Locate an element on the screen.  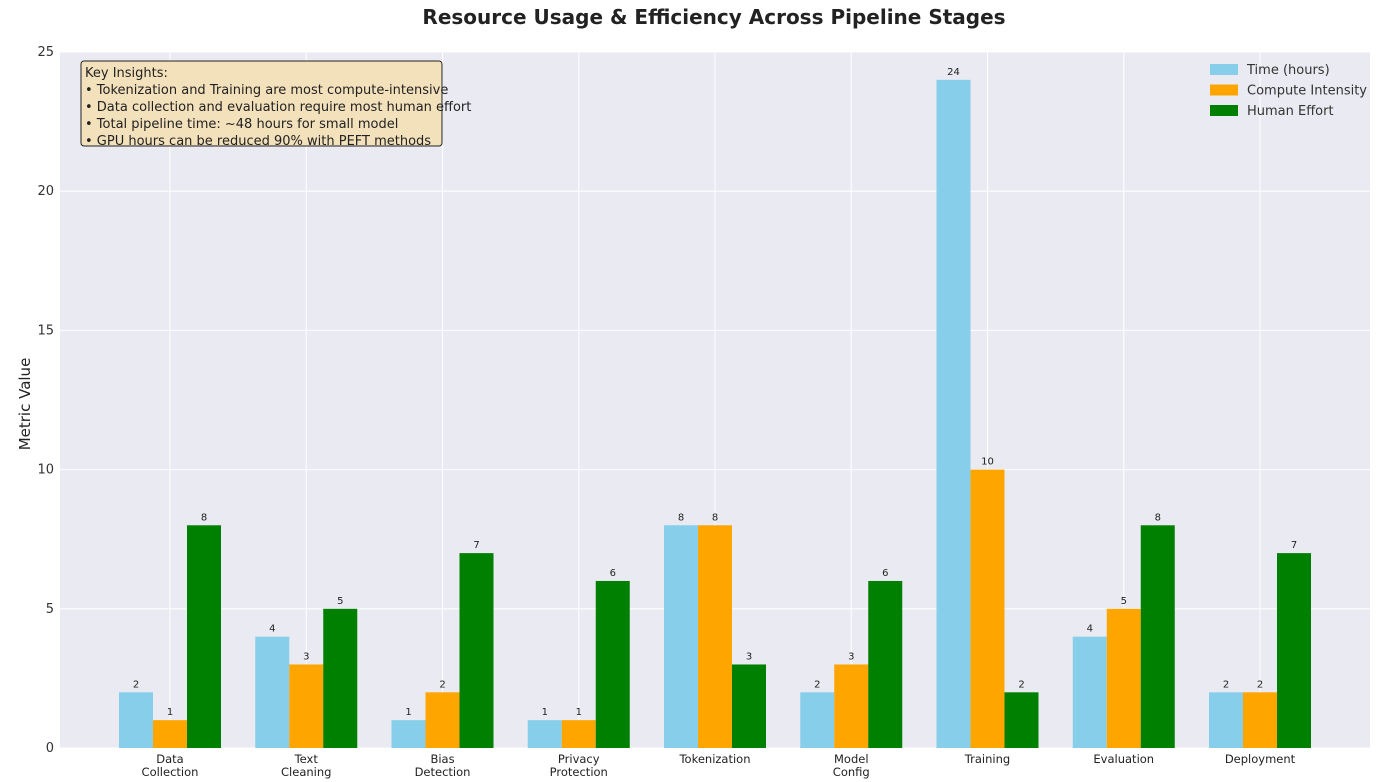
y-tick-label: 5 is located at coordinates (50, 609).